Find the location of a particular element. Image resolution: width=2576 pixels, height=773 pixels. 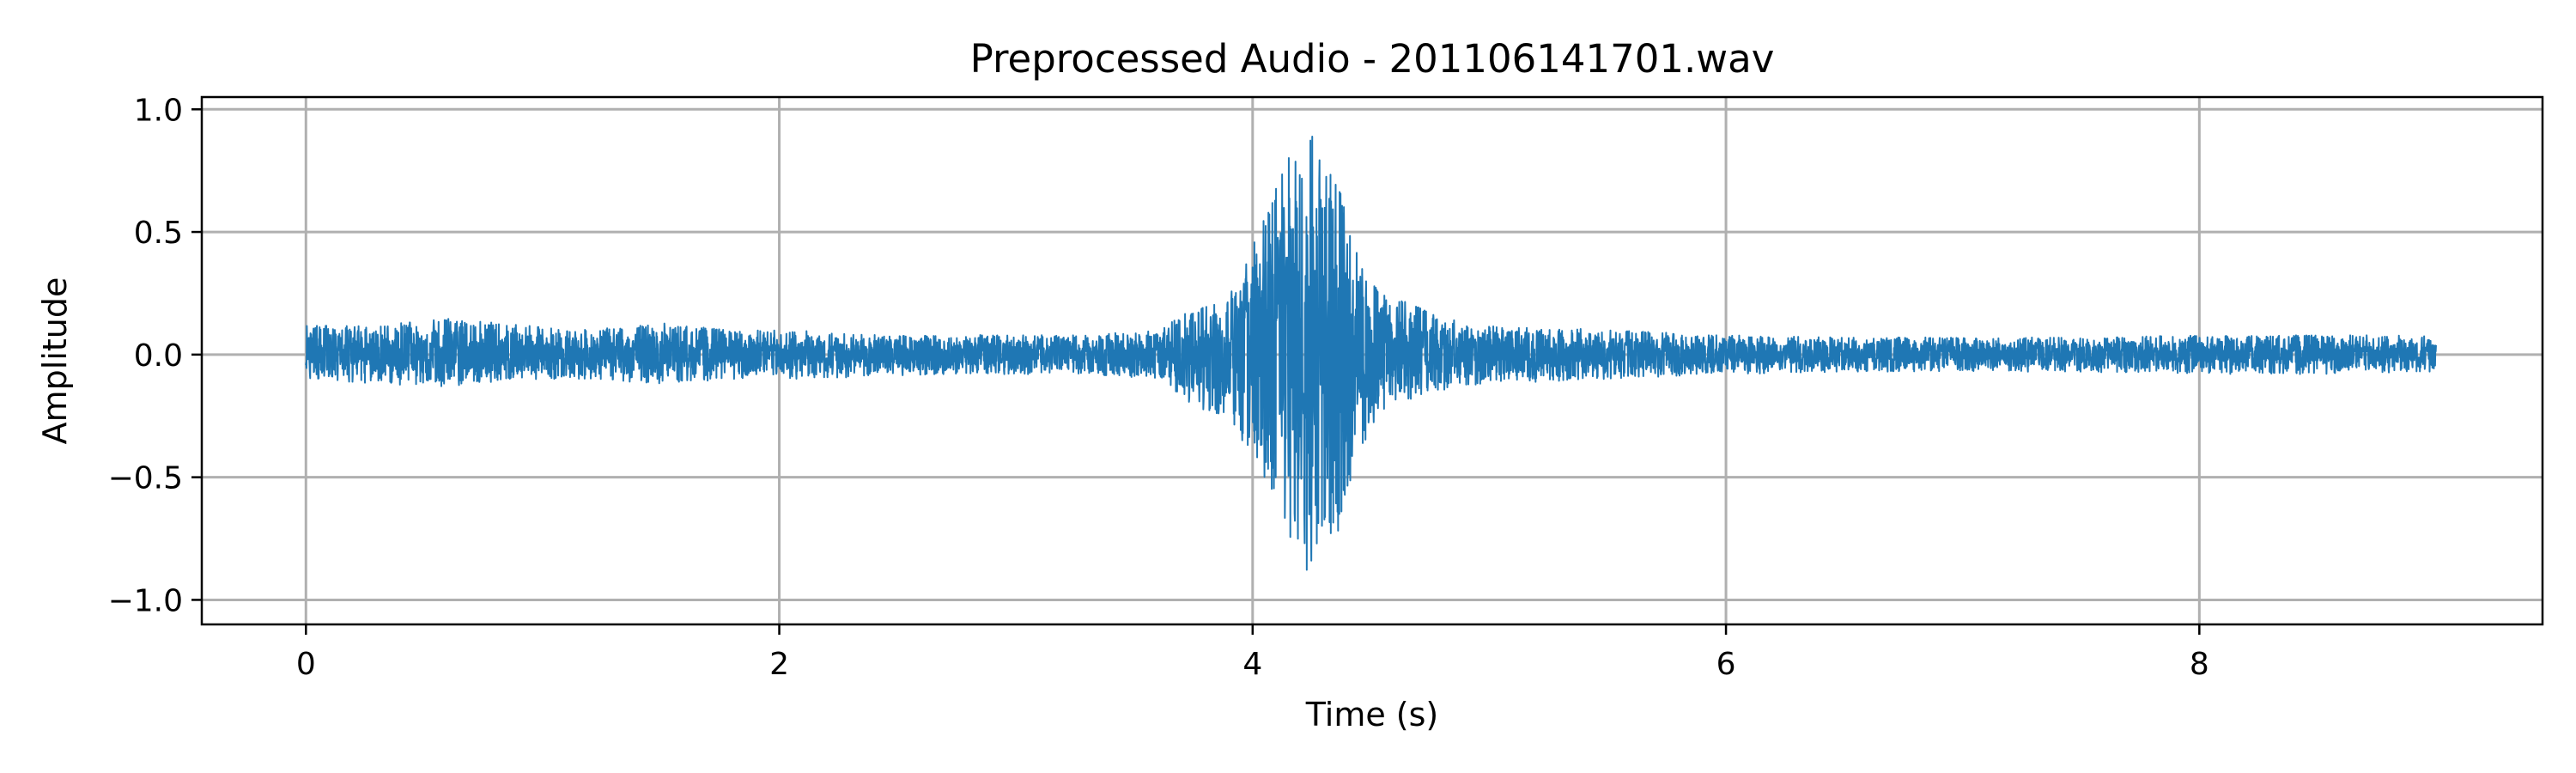

chart-title: Preprocessed Audio - 201106141701.wav is located at coordinates (1372, 59).